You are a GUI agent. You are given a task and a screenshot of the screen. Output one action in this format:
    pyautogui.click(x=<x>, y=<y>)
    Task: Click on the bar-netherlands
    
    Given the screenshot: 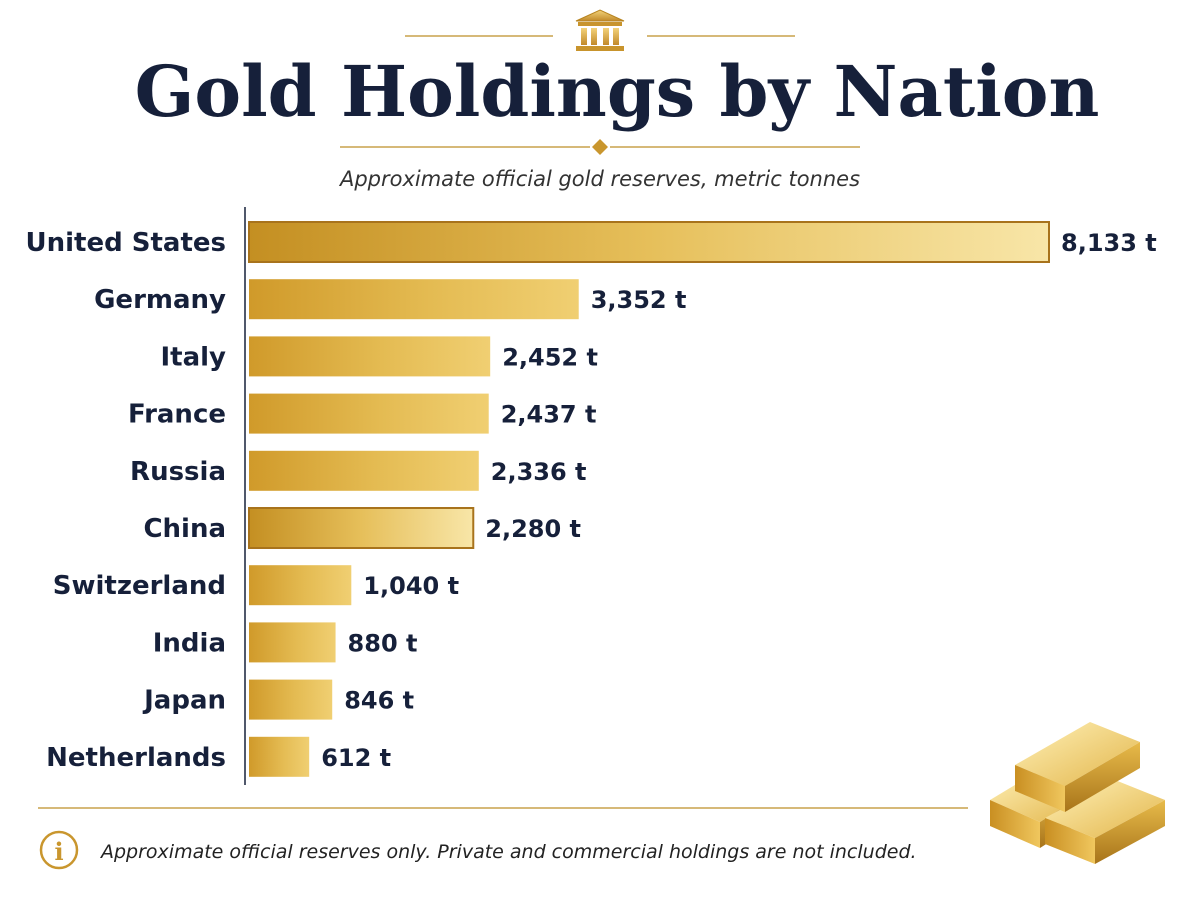 What is the action you would take?
    pyautogui.click(x=279, y=756)
    